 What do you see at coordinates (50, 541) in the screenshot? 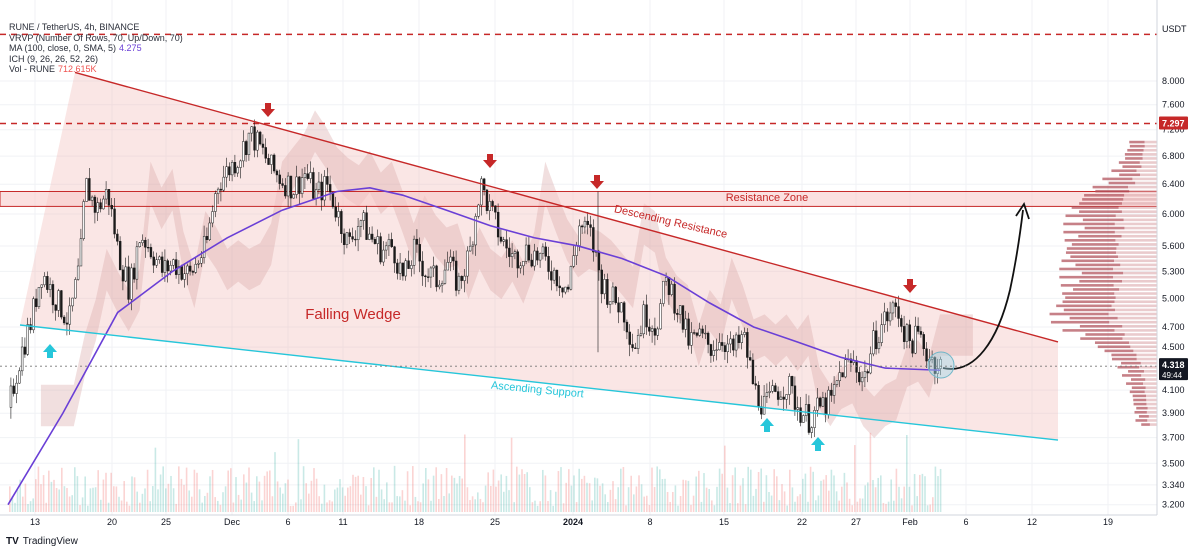
I see `tv-brand-text: TradingView` at bounding box center [50, 541].